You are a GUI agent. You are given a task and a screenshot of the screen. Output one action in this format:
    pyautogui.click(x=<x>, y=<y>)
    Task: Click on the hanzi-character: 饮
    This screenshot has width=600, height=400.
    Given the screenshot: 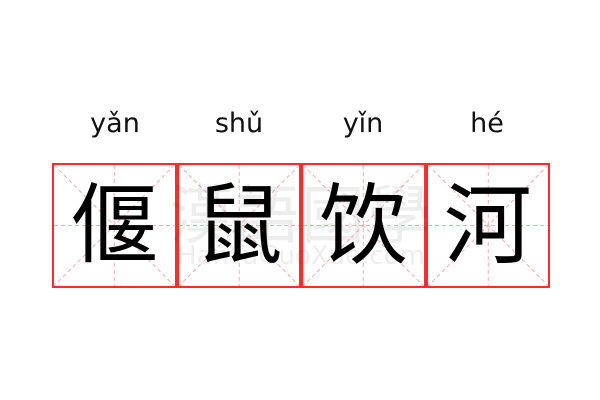 What is the action you would take?
    pyautogui.click(x=363, y=225)
    